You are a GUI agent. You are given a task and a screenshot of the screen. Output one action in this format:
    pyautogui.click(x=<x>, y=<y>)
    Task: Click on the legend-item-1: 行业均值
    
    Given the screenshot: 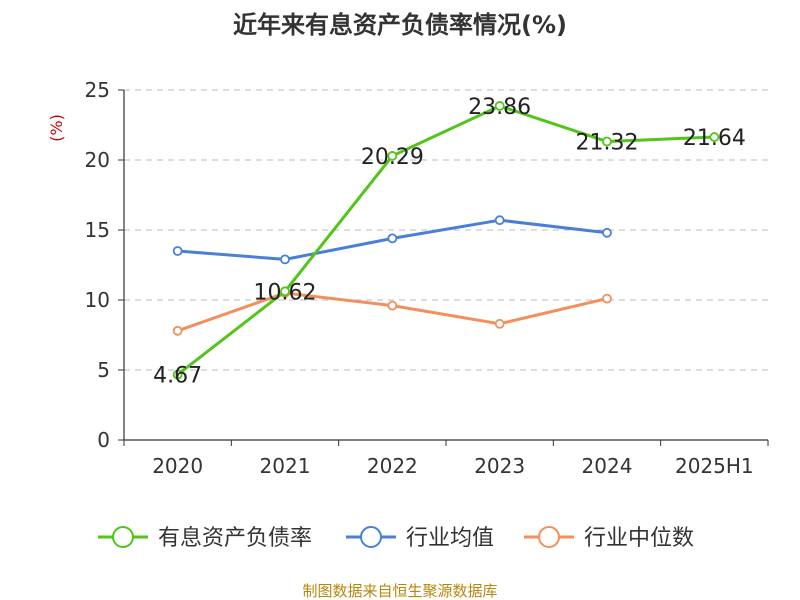 What is the action you would take?
    pyautogui.click(x=420, y=538)
    